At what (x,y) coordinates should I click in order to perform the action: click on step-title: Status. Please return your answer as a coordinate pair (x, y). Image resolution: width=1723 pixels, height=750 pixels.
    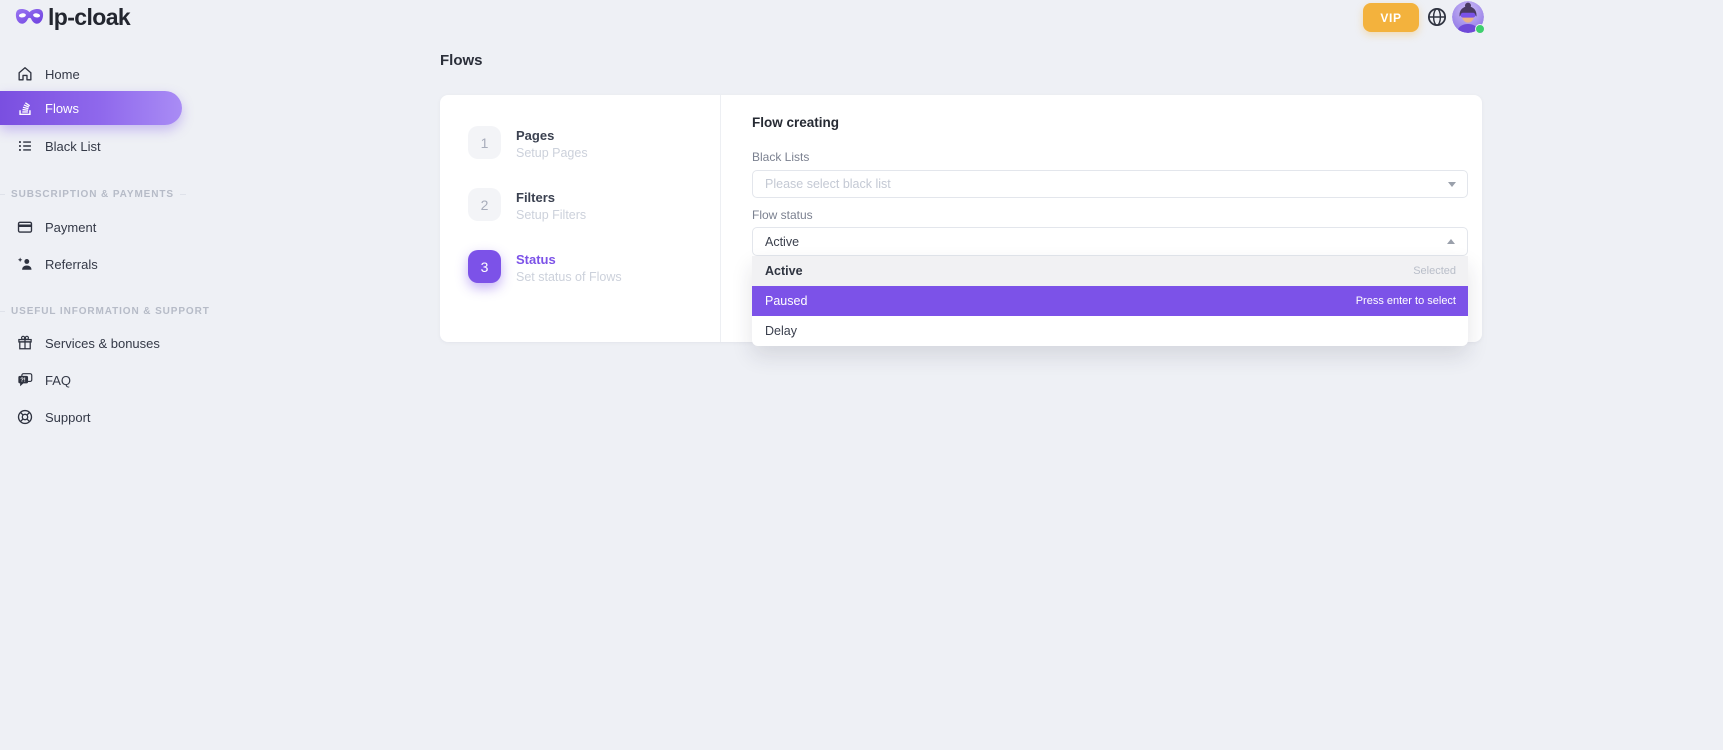
    Looking at the image, I should click on (536, 259).